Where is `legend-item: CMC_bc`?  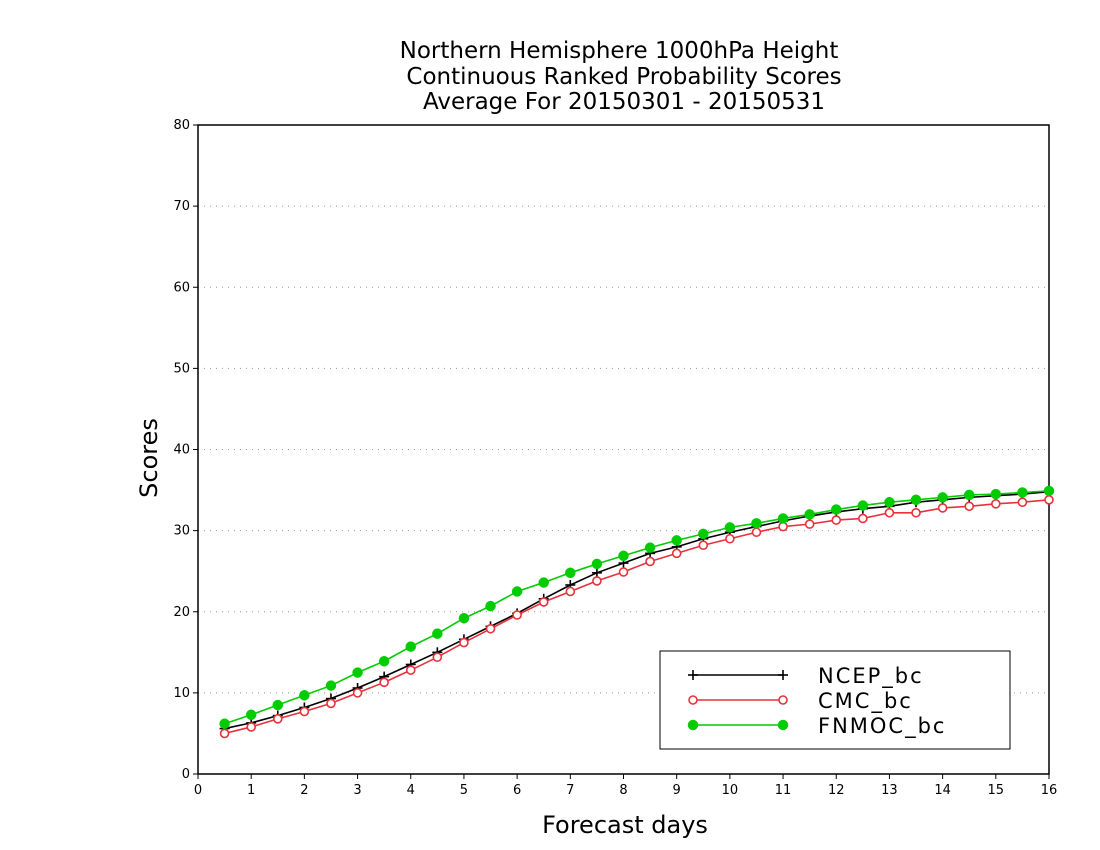
legend-item: CMC_bc is located at coordinates (800, 701).